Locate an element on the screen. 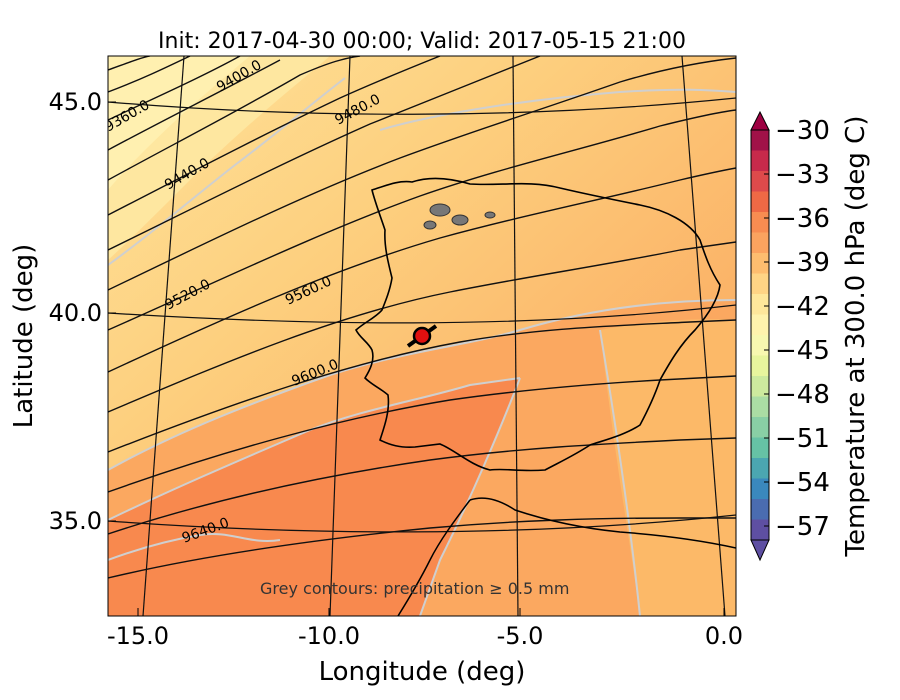  x-tick-minus10: -10.0 is located at coordinates (329, 636).